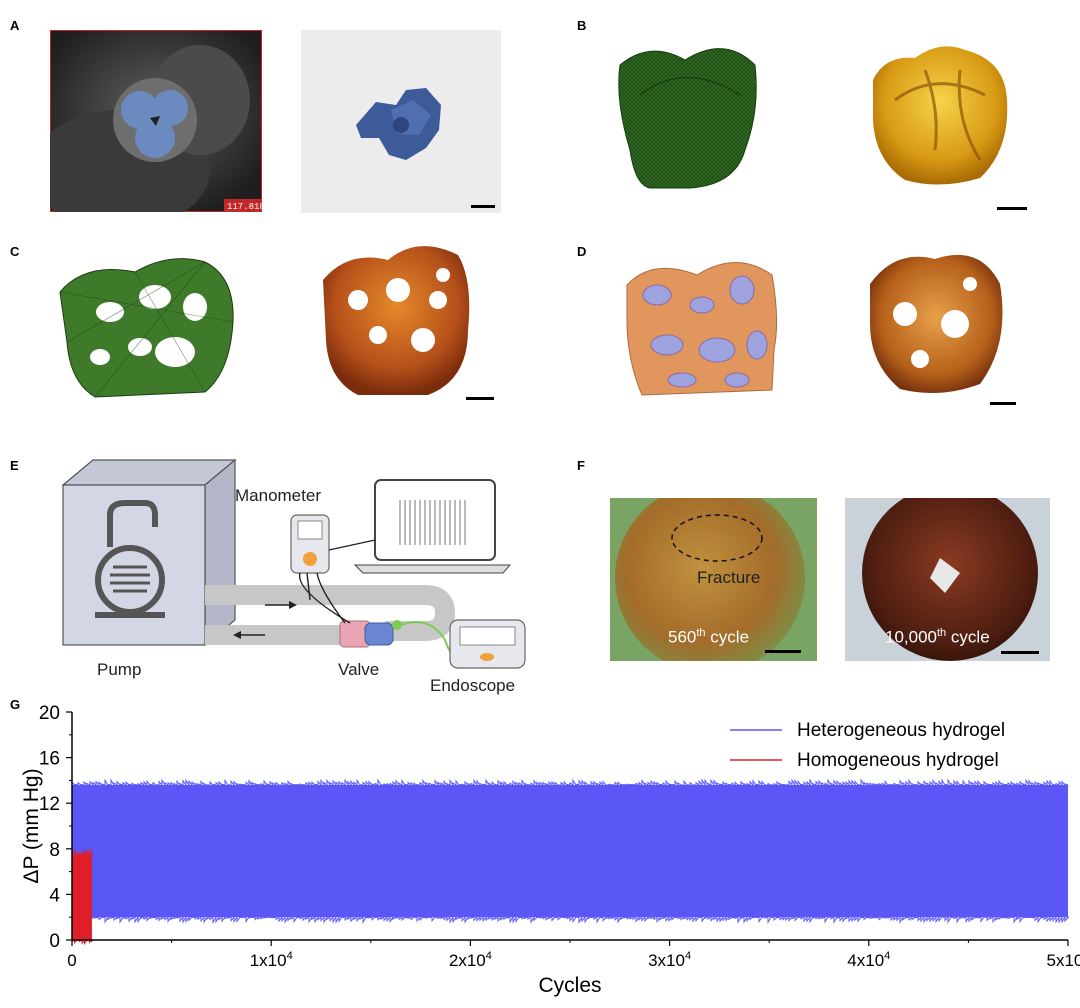 This screenshot has height=1008, width=1080. I want to click on cycle-560-number: 560, so click(682, 637).